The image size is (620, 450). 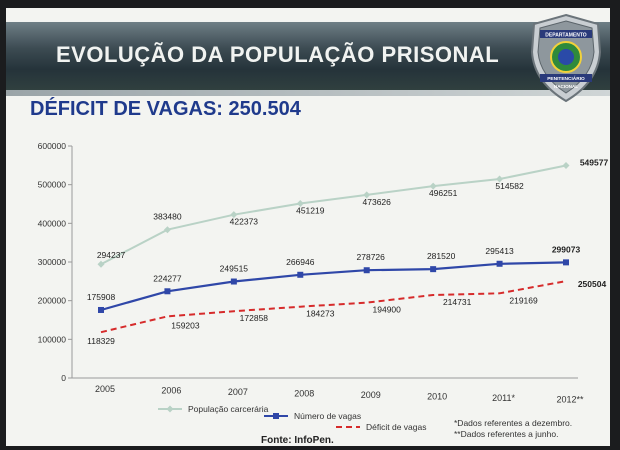 What do you see at coordinates (457, 302) in the screenshot?
I see `data-label: 214731` at bounding box center [457, 302].